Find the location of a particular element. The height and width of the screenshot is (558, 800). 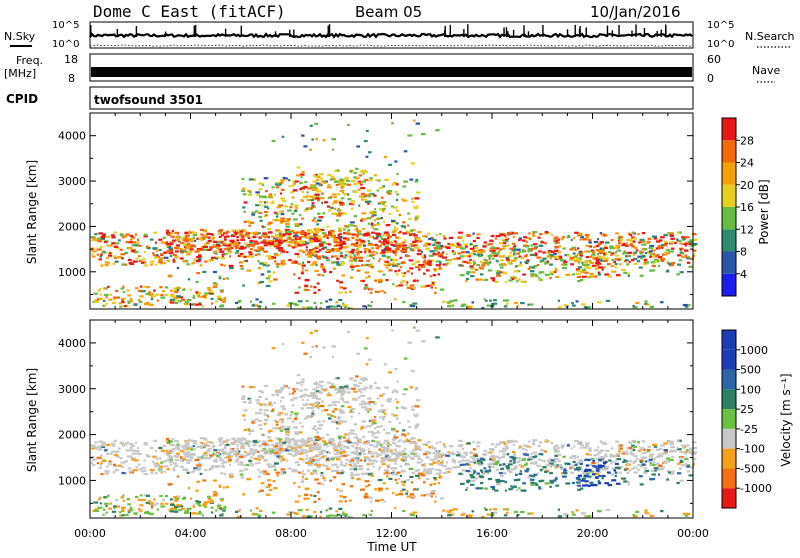

colorbar-swatch is located at coordinates (729, 240).